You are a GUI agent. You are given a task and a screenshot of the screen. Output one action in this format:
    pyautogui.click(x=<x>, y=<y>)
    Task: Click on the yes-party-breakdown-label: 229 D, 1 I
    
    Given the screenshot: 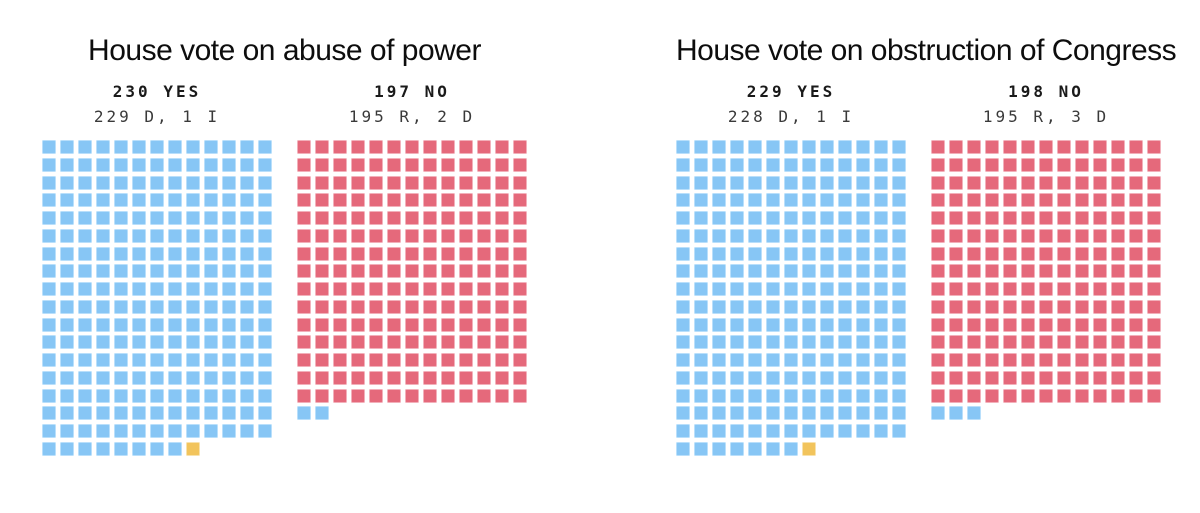 What is the action you would take?
    pyautogui.click(x=157, y=116)
    